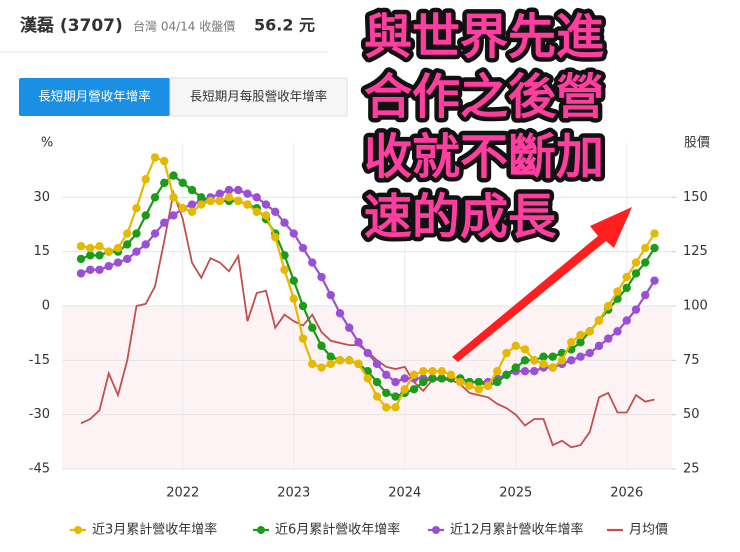 The width and height of the screenshot is (740, 552). Describe the element at coordinates (71, 25) in the screenshot. I see `stock-name: 漢磊 (3707)` at that location.